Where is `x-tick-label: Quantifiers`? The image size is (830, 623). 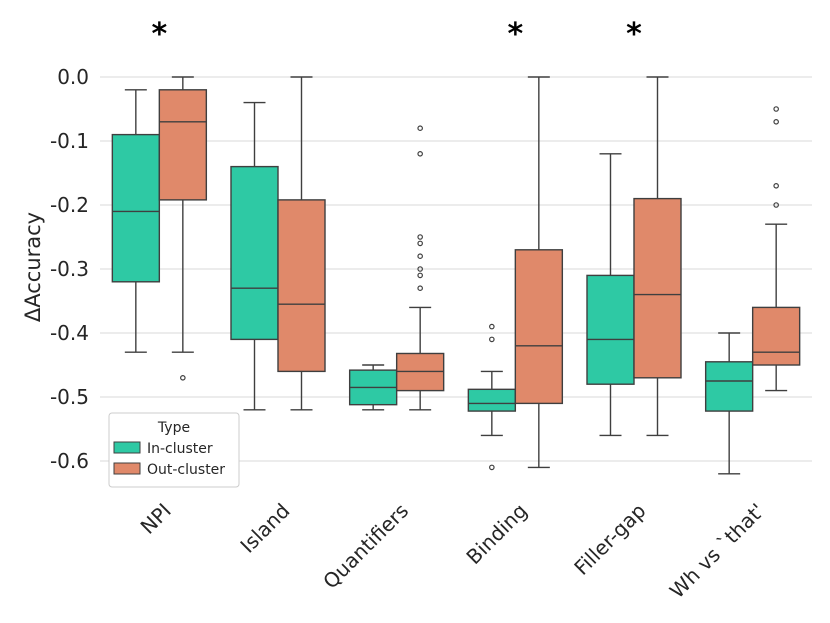
x-tick-label: Quantifiers is located at coordinates (365, 546).